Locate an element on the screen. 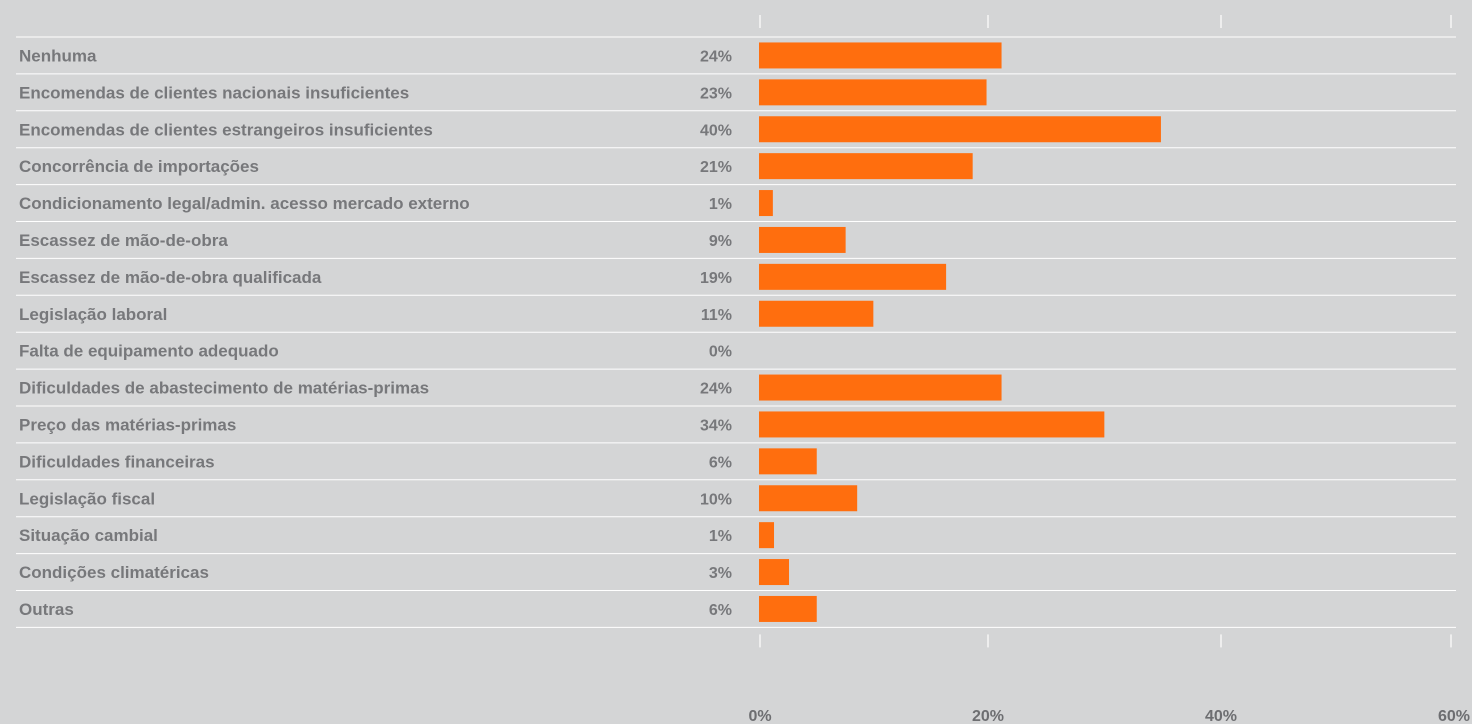 The height and width of the screenshot is (724, 1472). value-label: 23% is located at coordinates (716, 93).